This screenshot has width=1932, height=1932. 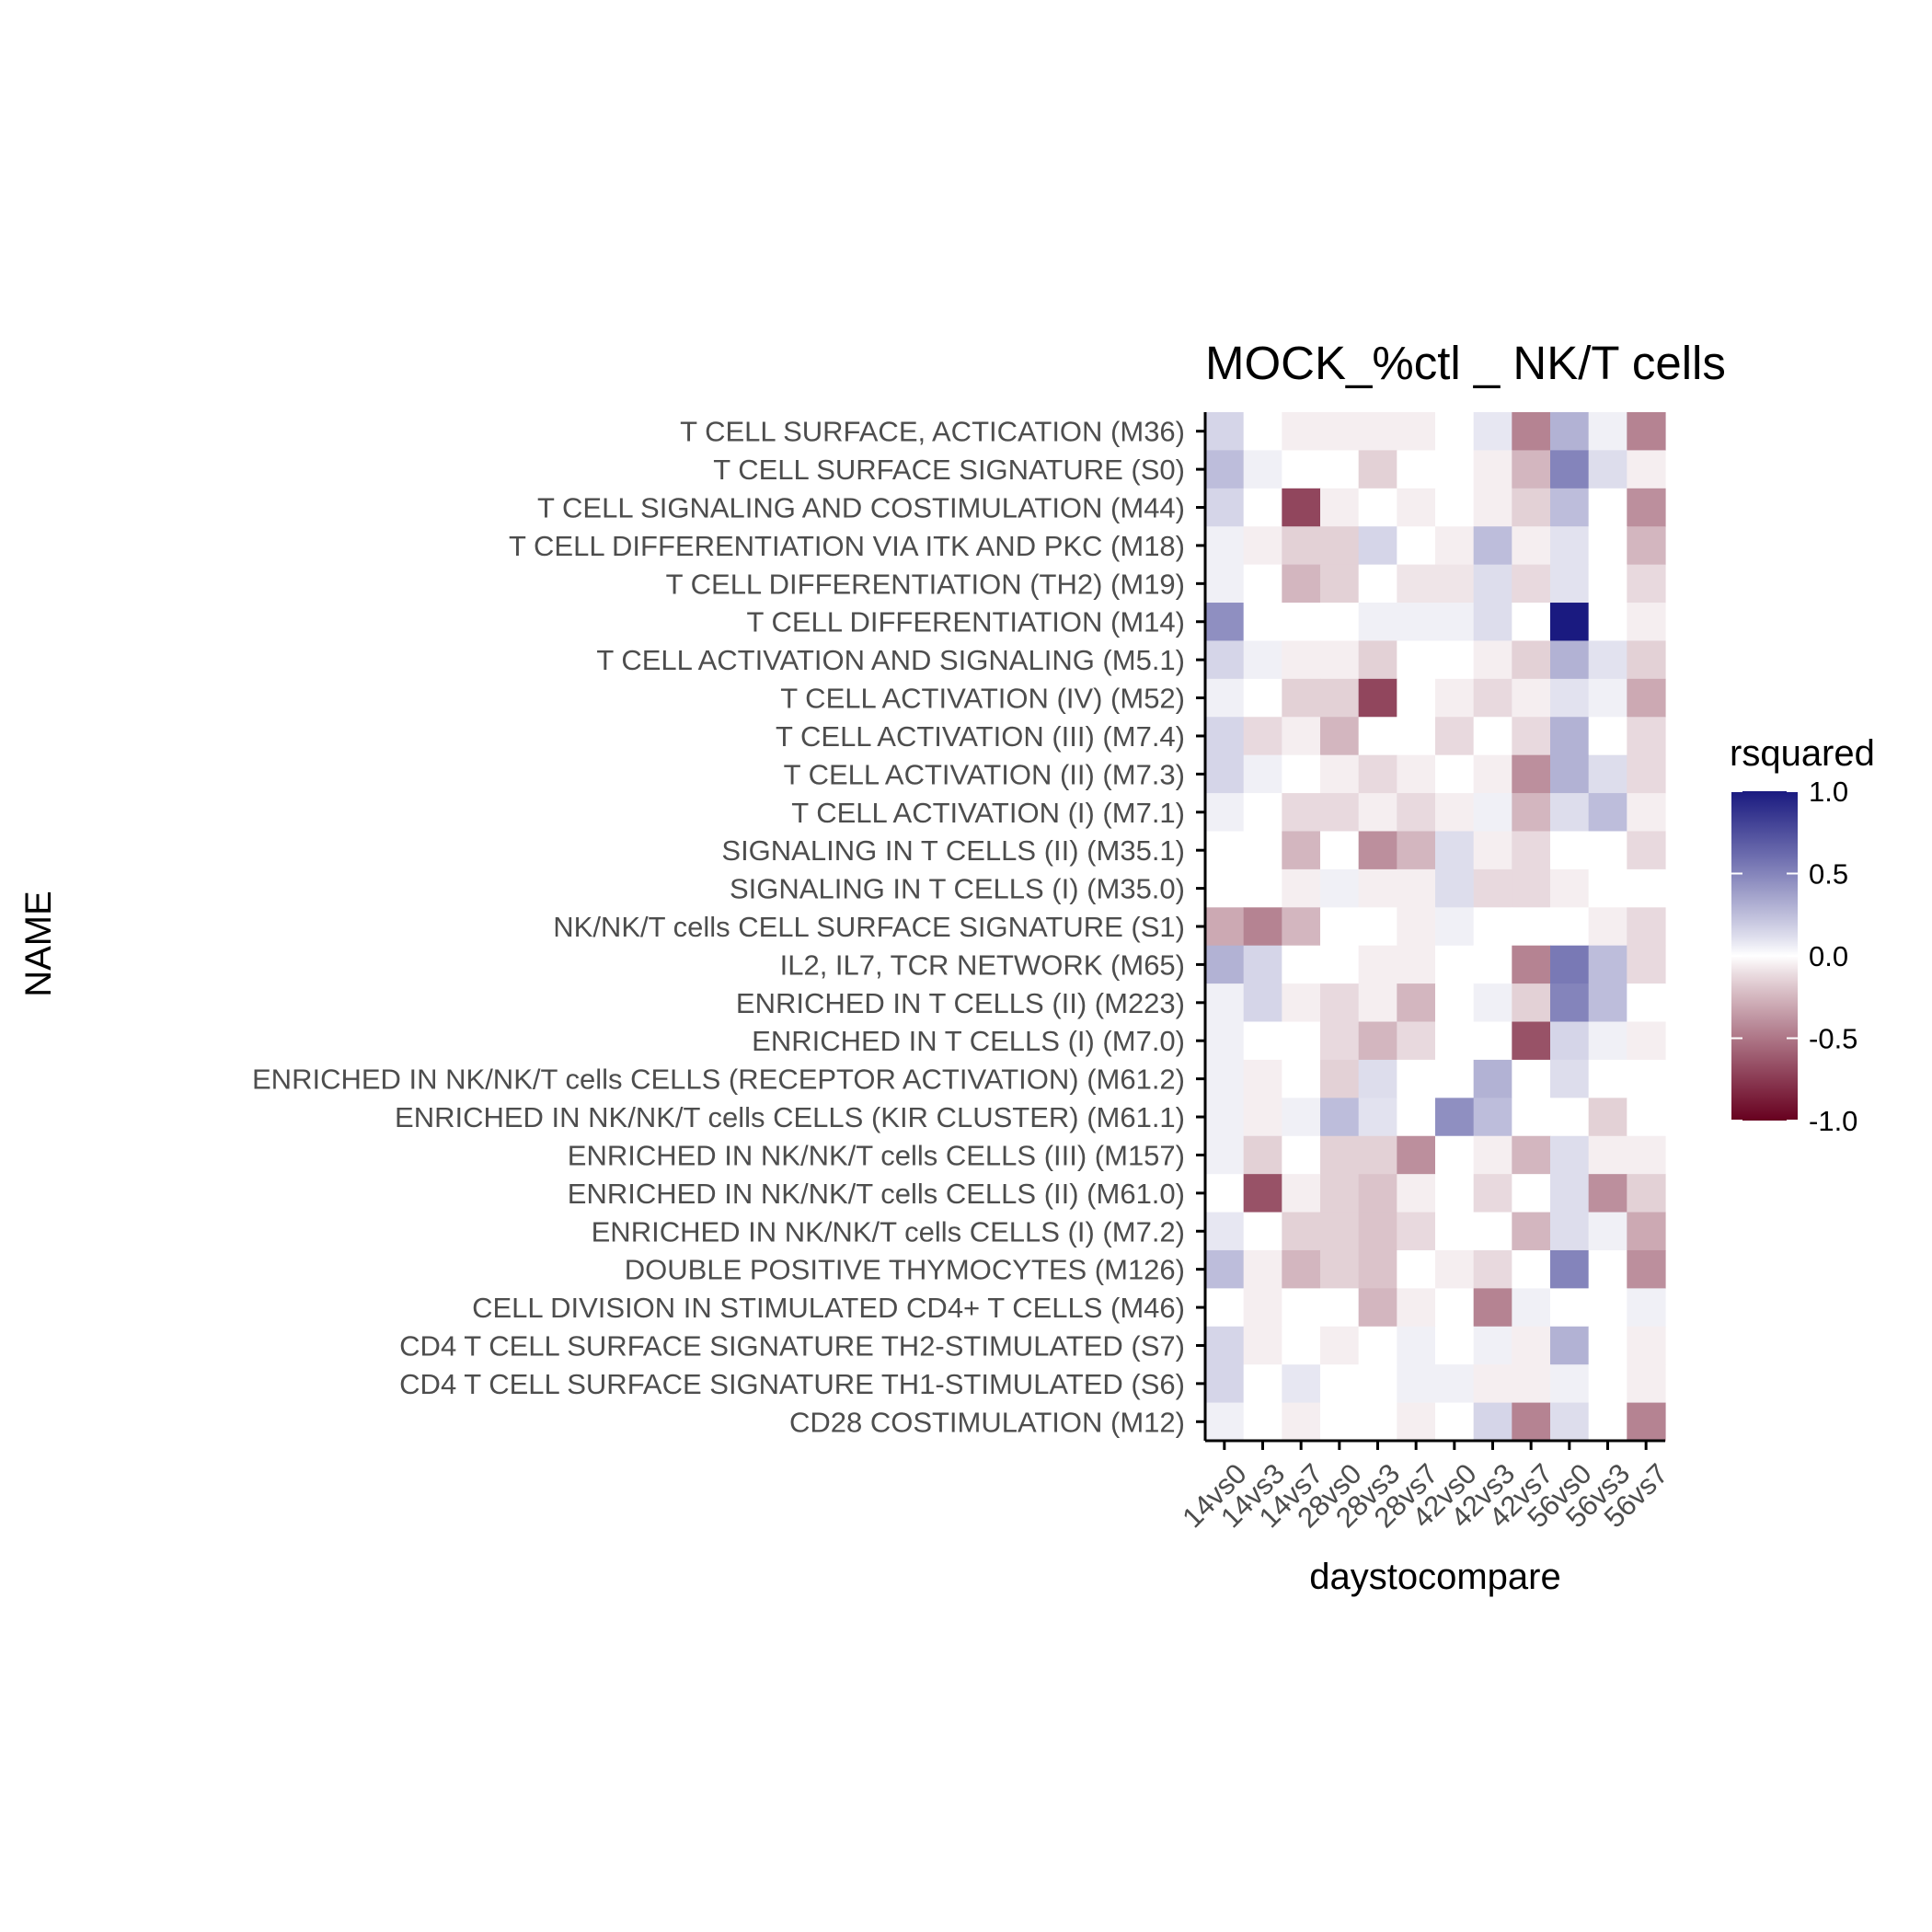 What do you see at coordinates (1828, 956) in the screenshot?
I see `legend-tick-label: 0.0` at bounding box center [1828, 956].